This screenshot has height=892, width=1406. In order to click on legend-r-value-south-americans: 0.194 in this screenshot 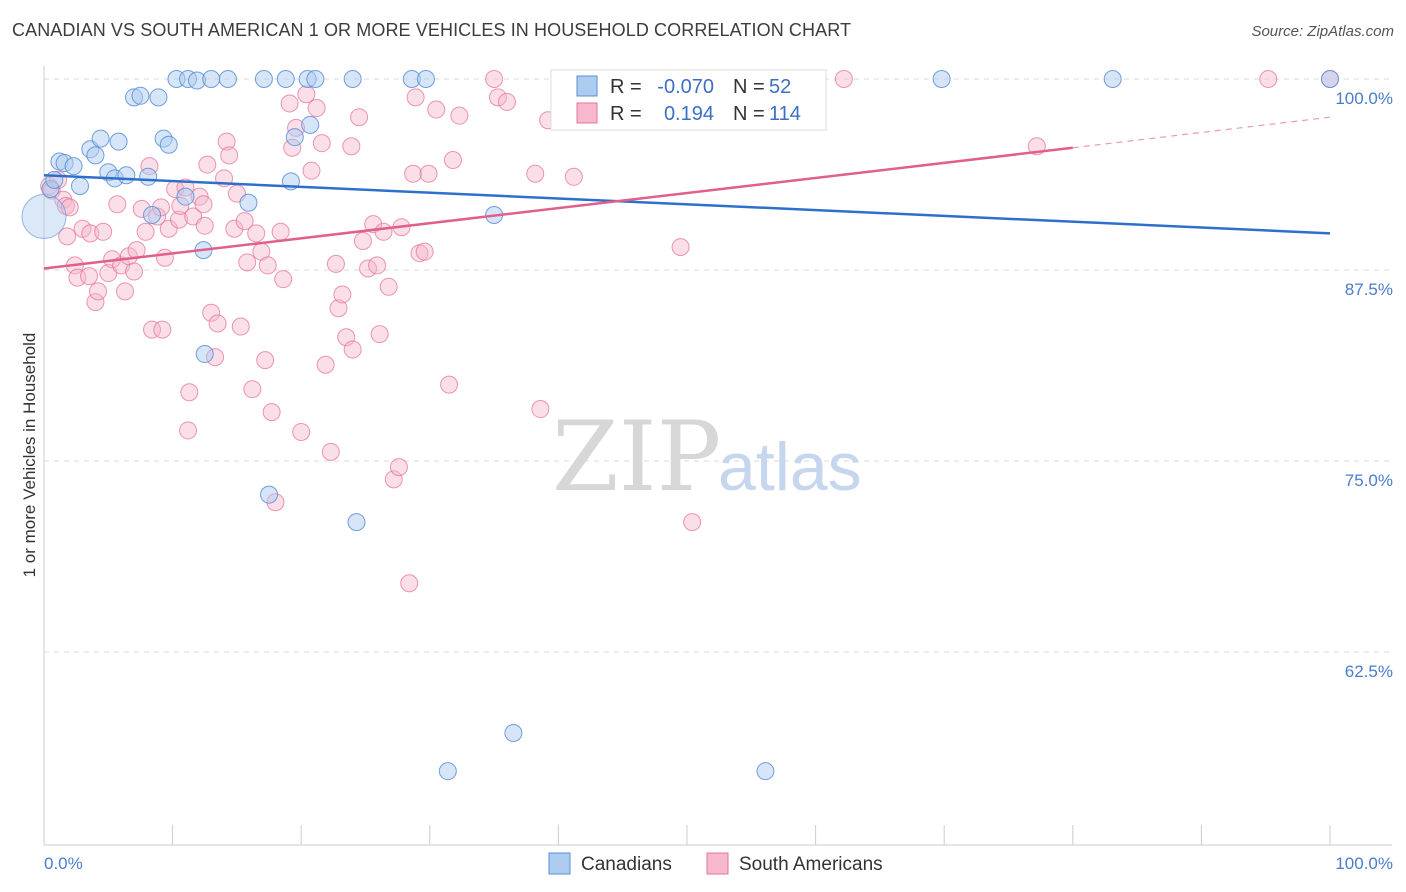, I will do `click(689, 114)`.